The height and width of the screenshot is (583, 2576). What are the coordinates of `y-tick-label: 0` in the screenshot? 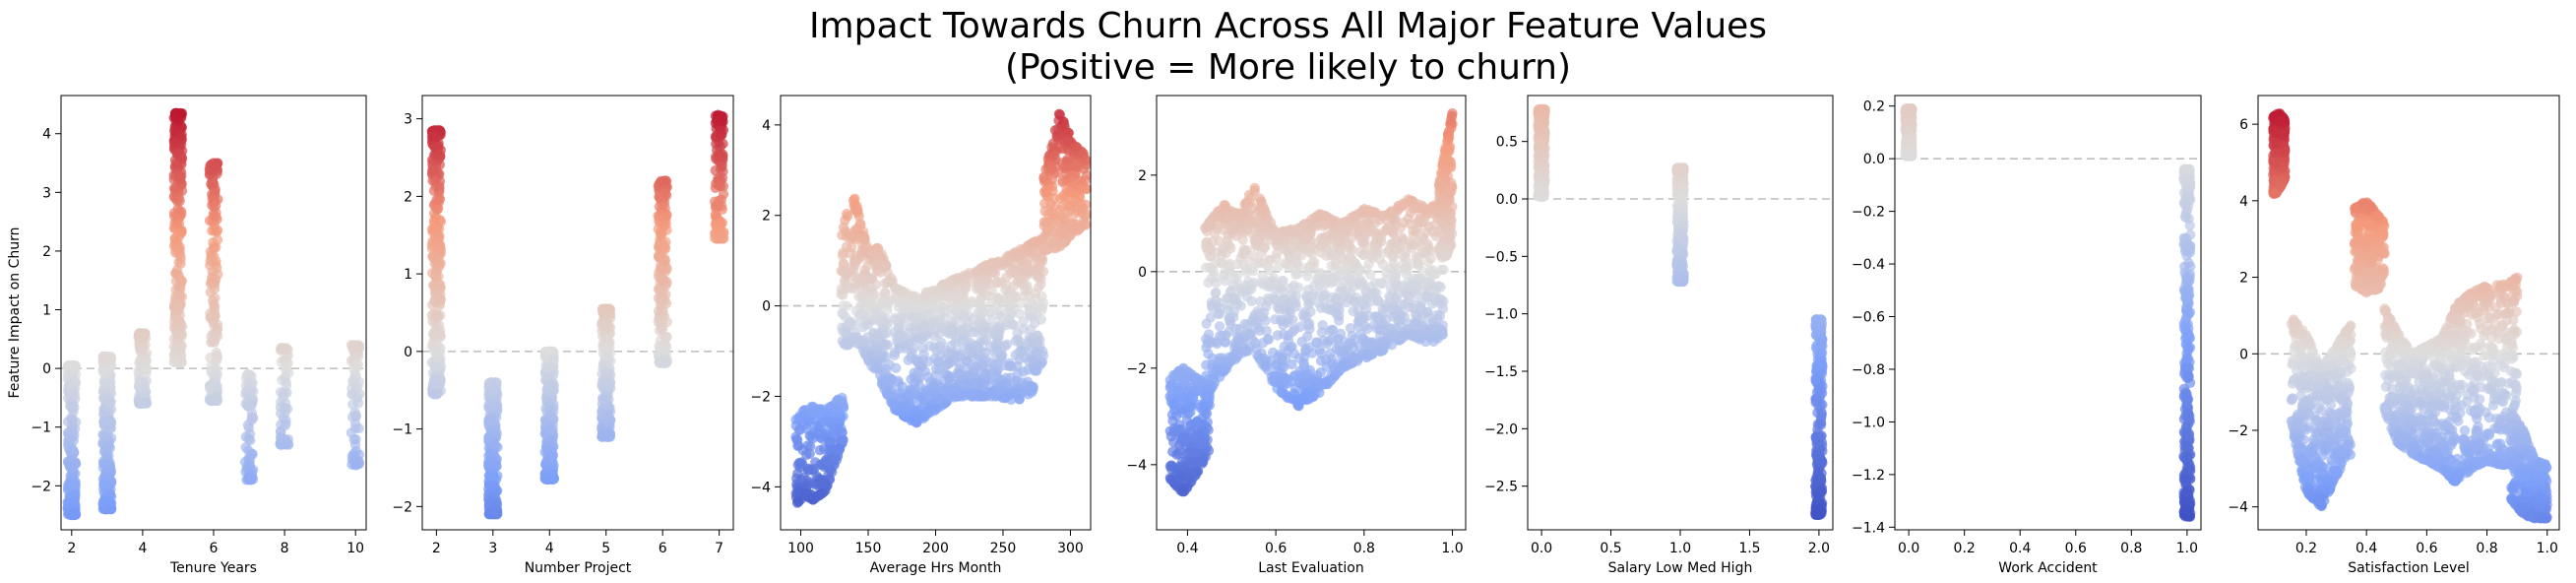 It's located at (766, 307).